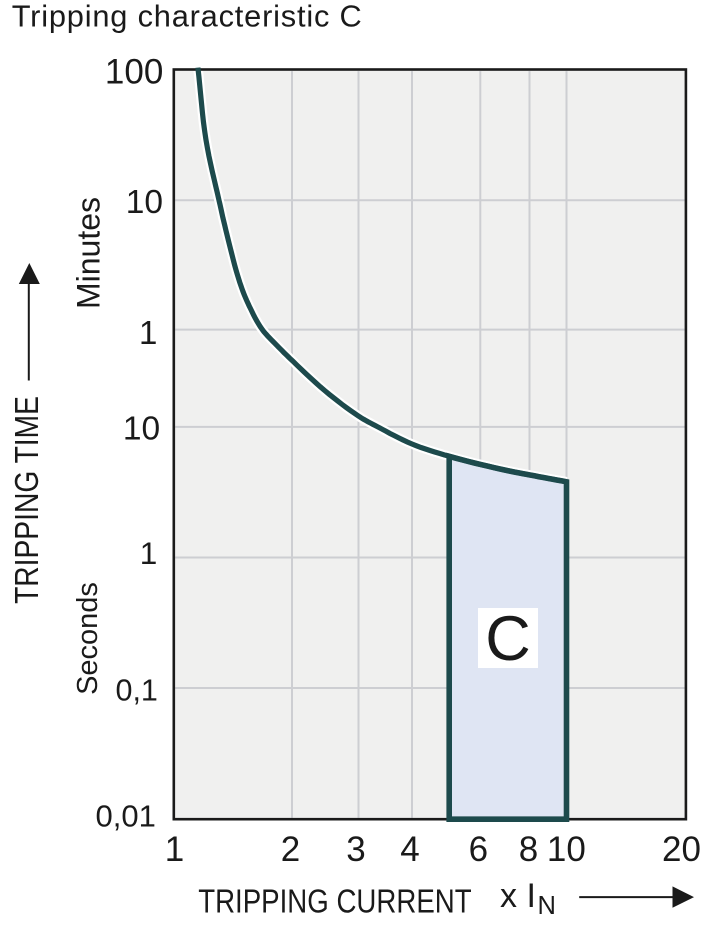 This screenshot has height=928, width=720. I want to click on svg-text: Tripping characteristic C, so click(187, 17).